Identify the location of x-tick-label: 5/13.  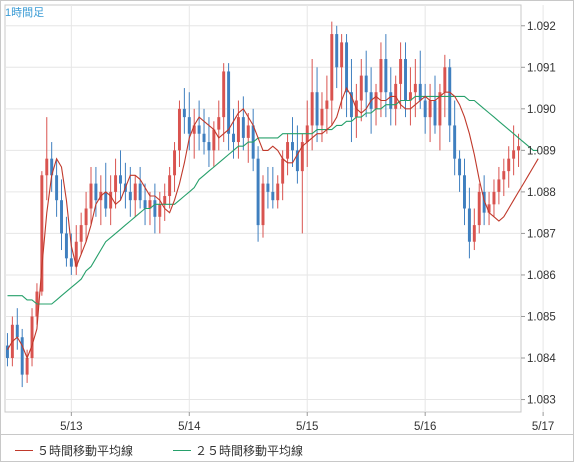
(71, 427).